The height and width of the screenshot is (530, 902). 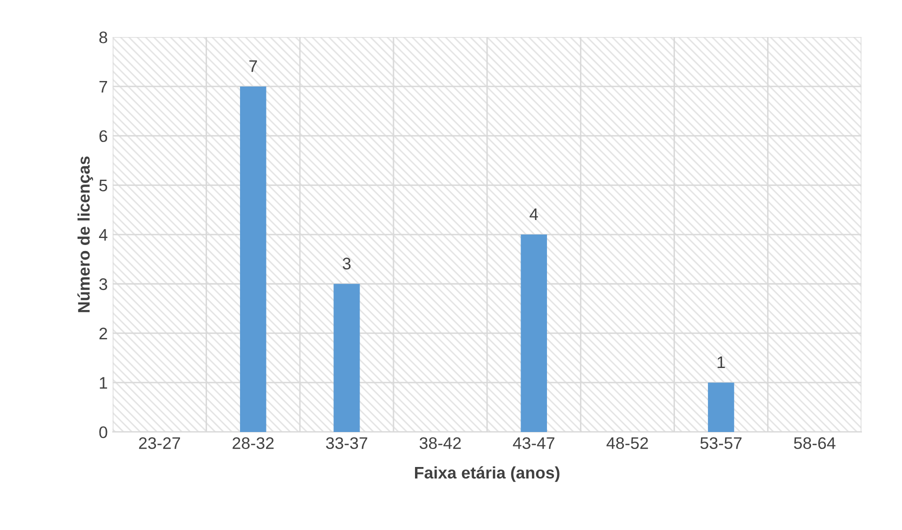 I want to click on x-tick-label: 58-64, so click(x=815, y=443).